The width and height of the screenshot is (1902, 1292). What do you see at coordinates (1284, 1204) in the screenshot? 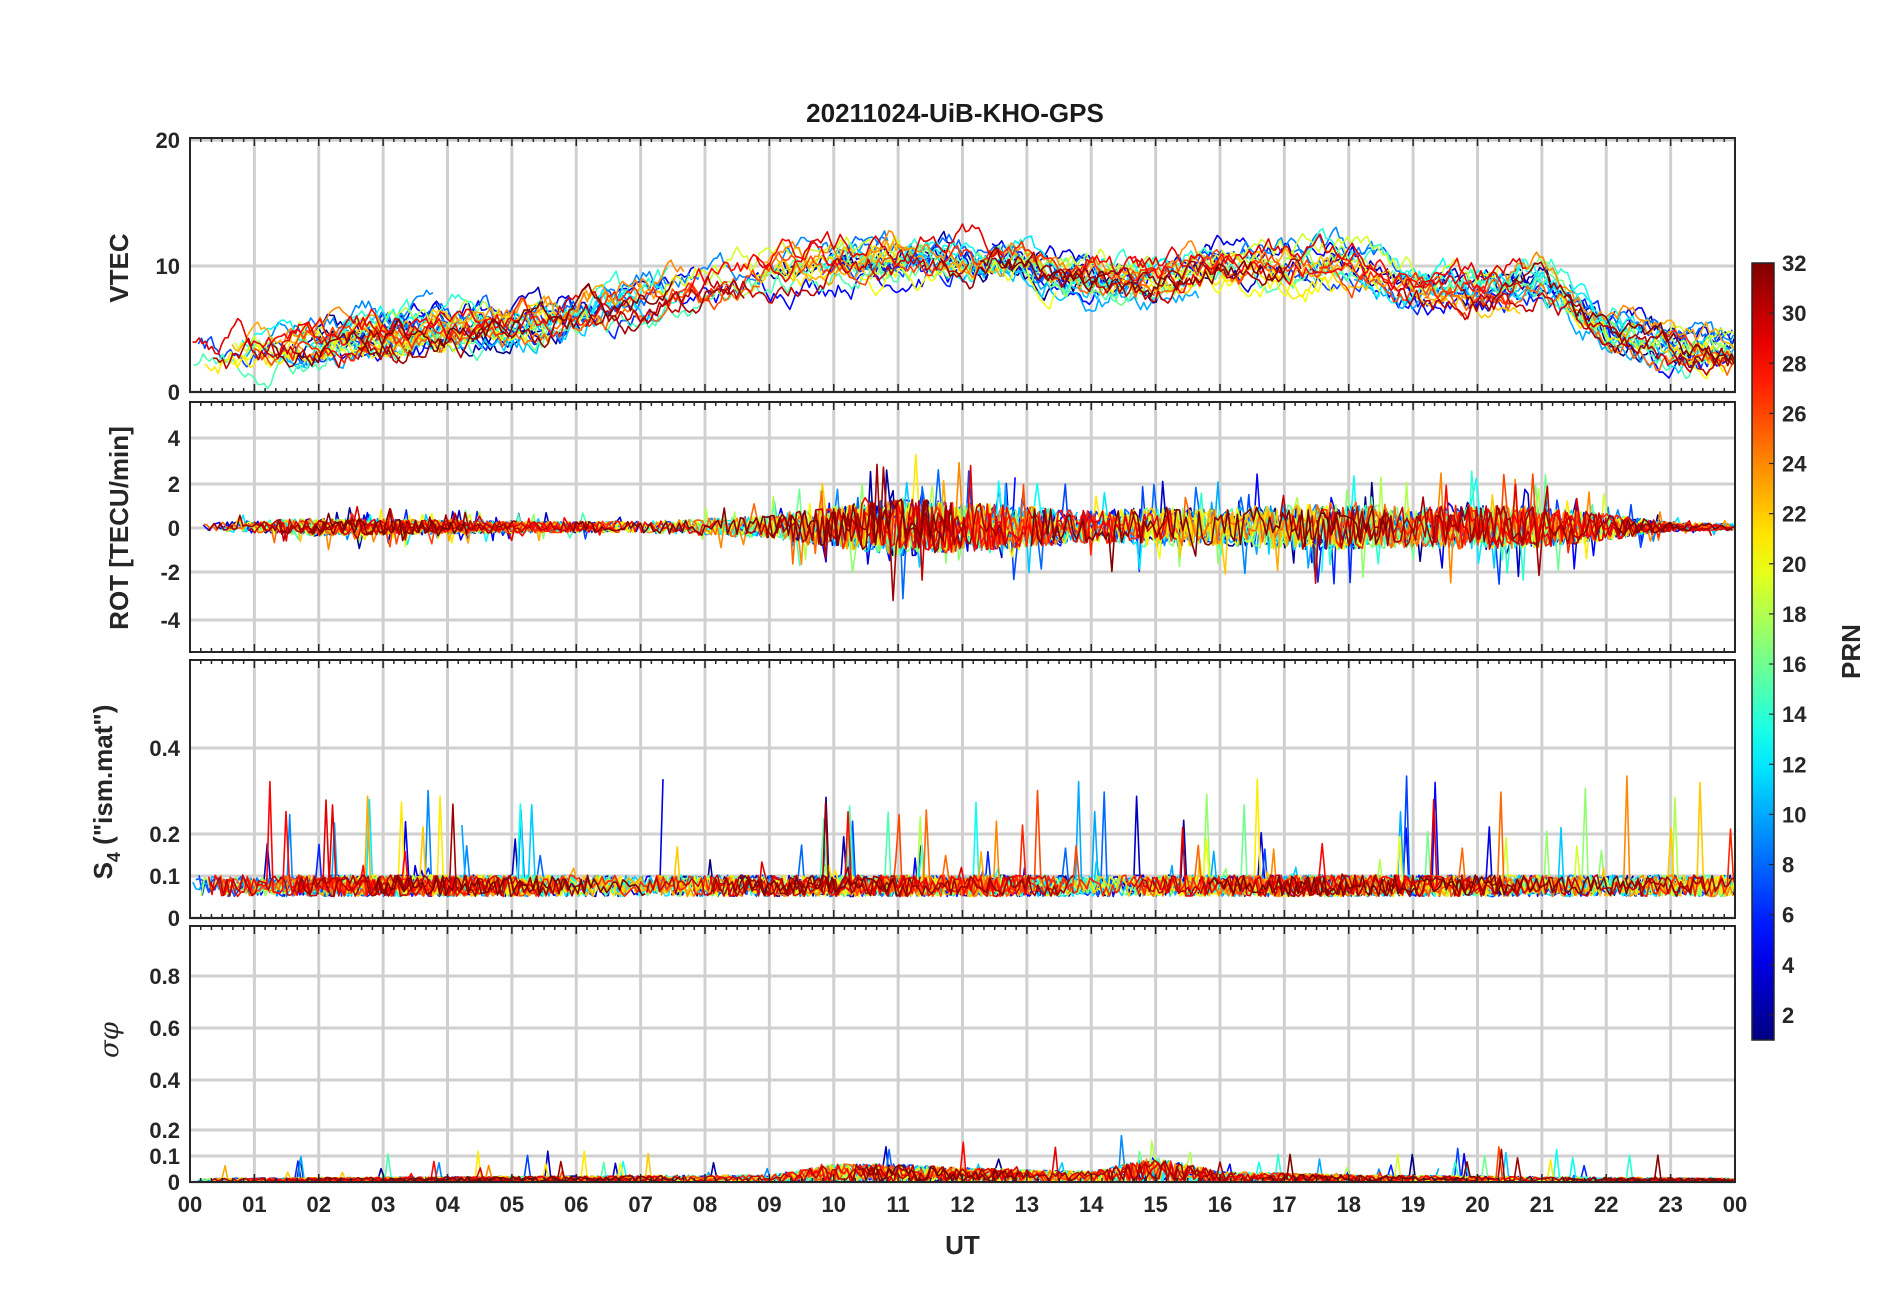
I see `x-tick-label: 17` at bounding box center [1284, 1204].